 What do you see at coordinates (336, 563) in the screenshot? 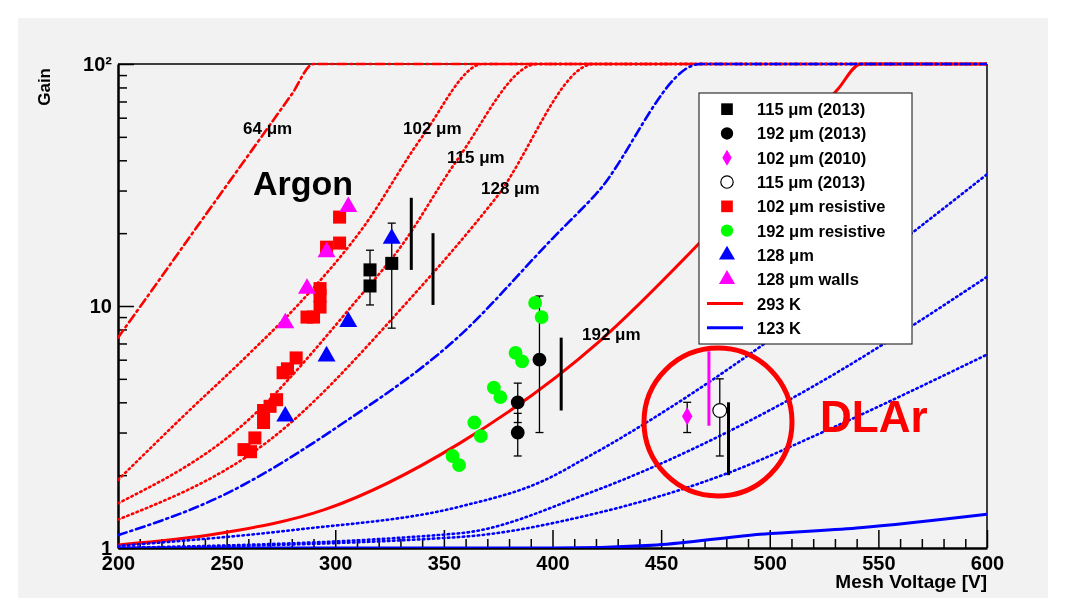
I see `x-tick-label: 300` at bounding box center [336, 563].